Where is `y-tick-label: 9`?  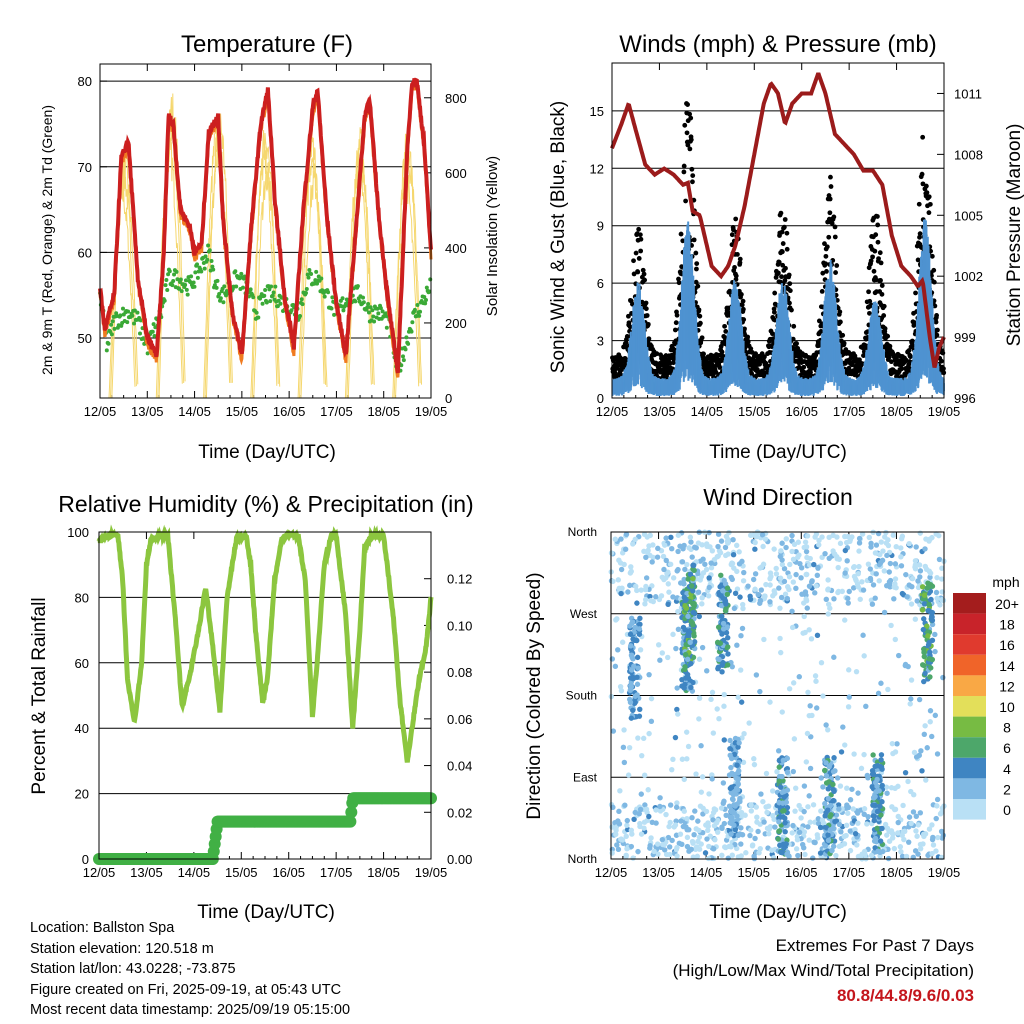 y-tick-label: 9 is located at coordinates (600, 226).